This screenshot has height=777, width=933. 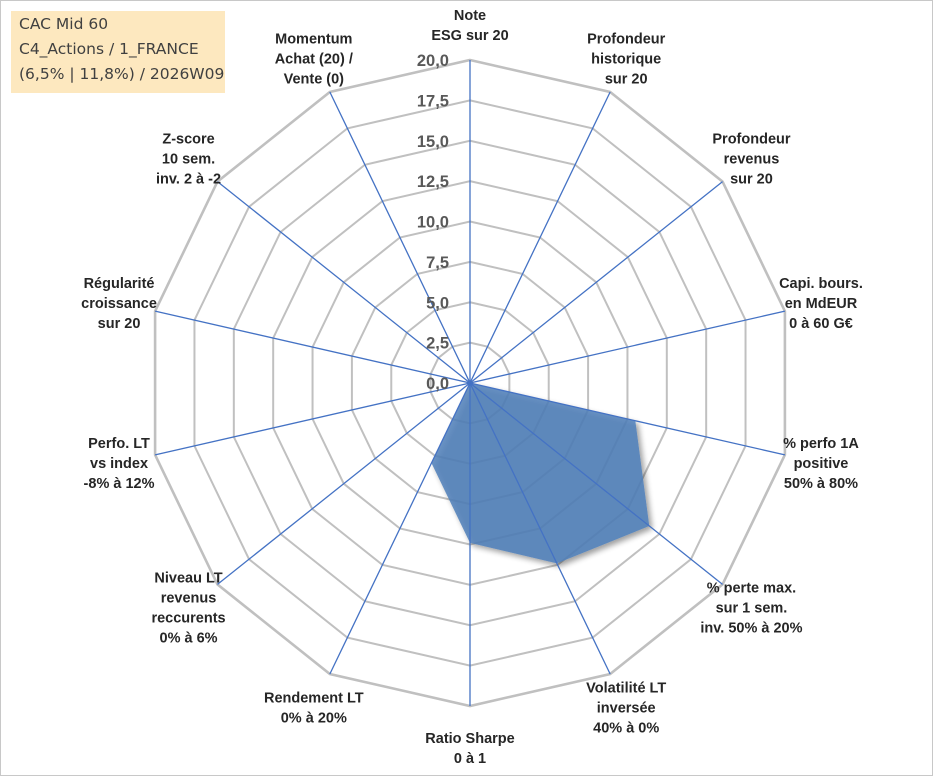 What do you see at coordinates (626, 60) in the screenshot?
I see `axis-label-1-line-1: historique` at bounding box center [626, 60].